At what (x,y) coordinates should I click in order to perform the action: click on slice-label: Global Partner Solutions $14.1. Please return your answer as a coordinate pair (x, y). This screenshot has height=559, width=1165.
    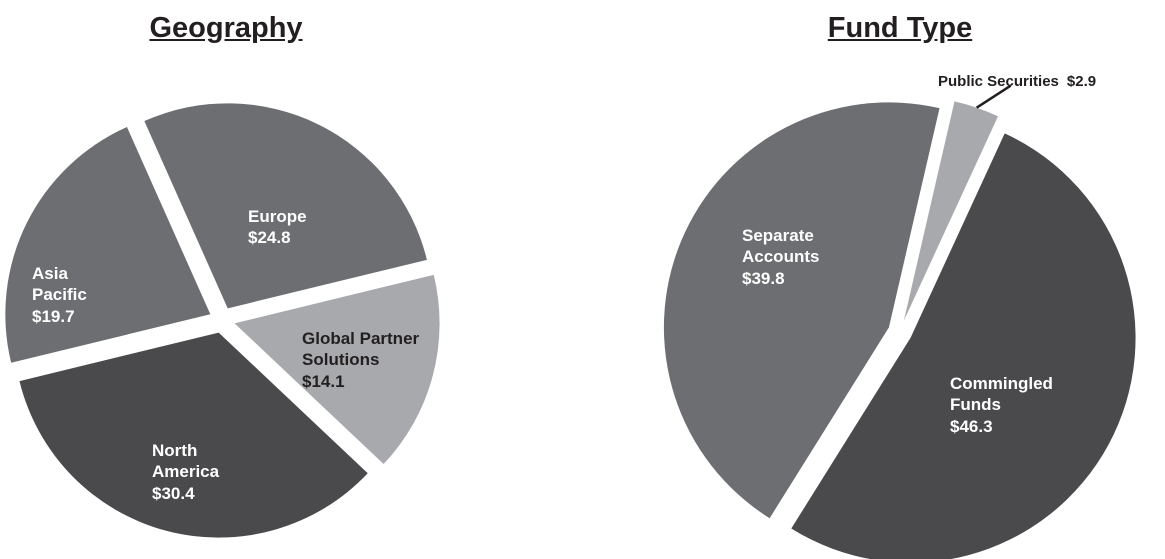
    Looking at the image, I should click on (382, 360).